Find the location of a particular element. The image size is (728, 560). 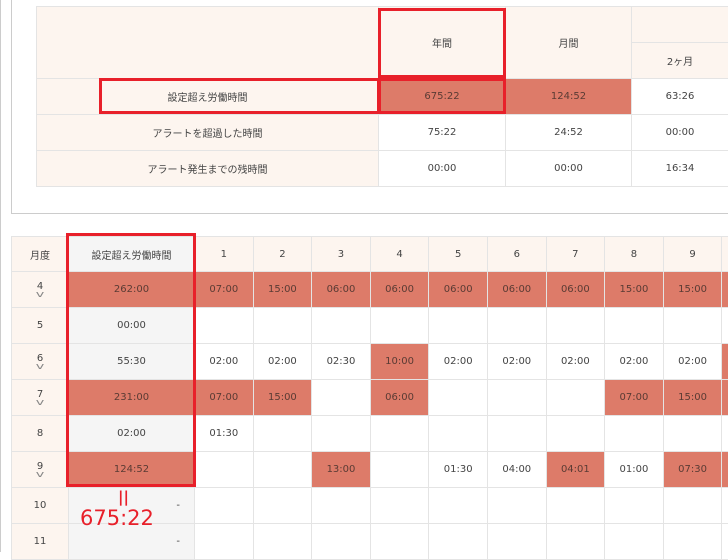

month-label: 11 is located at coordinates (40, 541).